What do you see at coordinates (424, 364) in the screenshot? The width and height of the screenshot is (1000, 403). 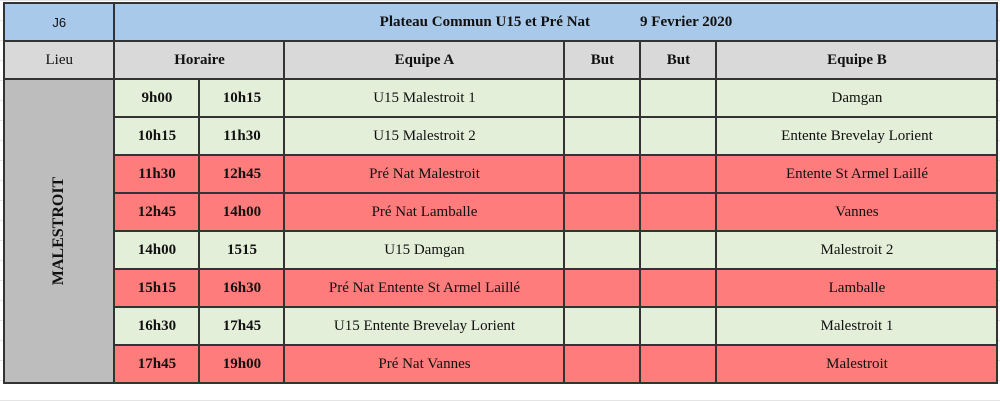 I see `team-a: Pré Nat Vannes` at bounding box center [424, 364].